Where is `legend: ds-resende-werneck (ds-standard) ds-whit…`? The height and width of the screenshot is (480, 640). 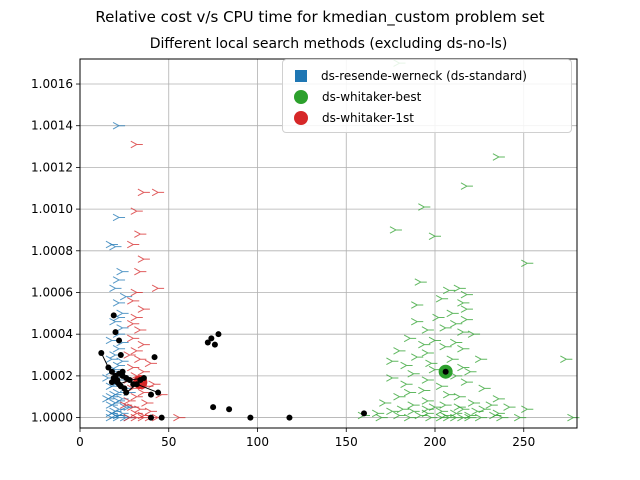 legend: ds-resende-werneck (ds-standard) ds-whit… is located at coordinates (427, 96).